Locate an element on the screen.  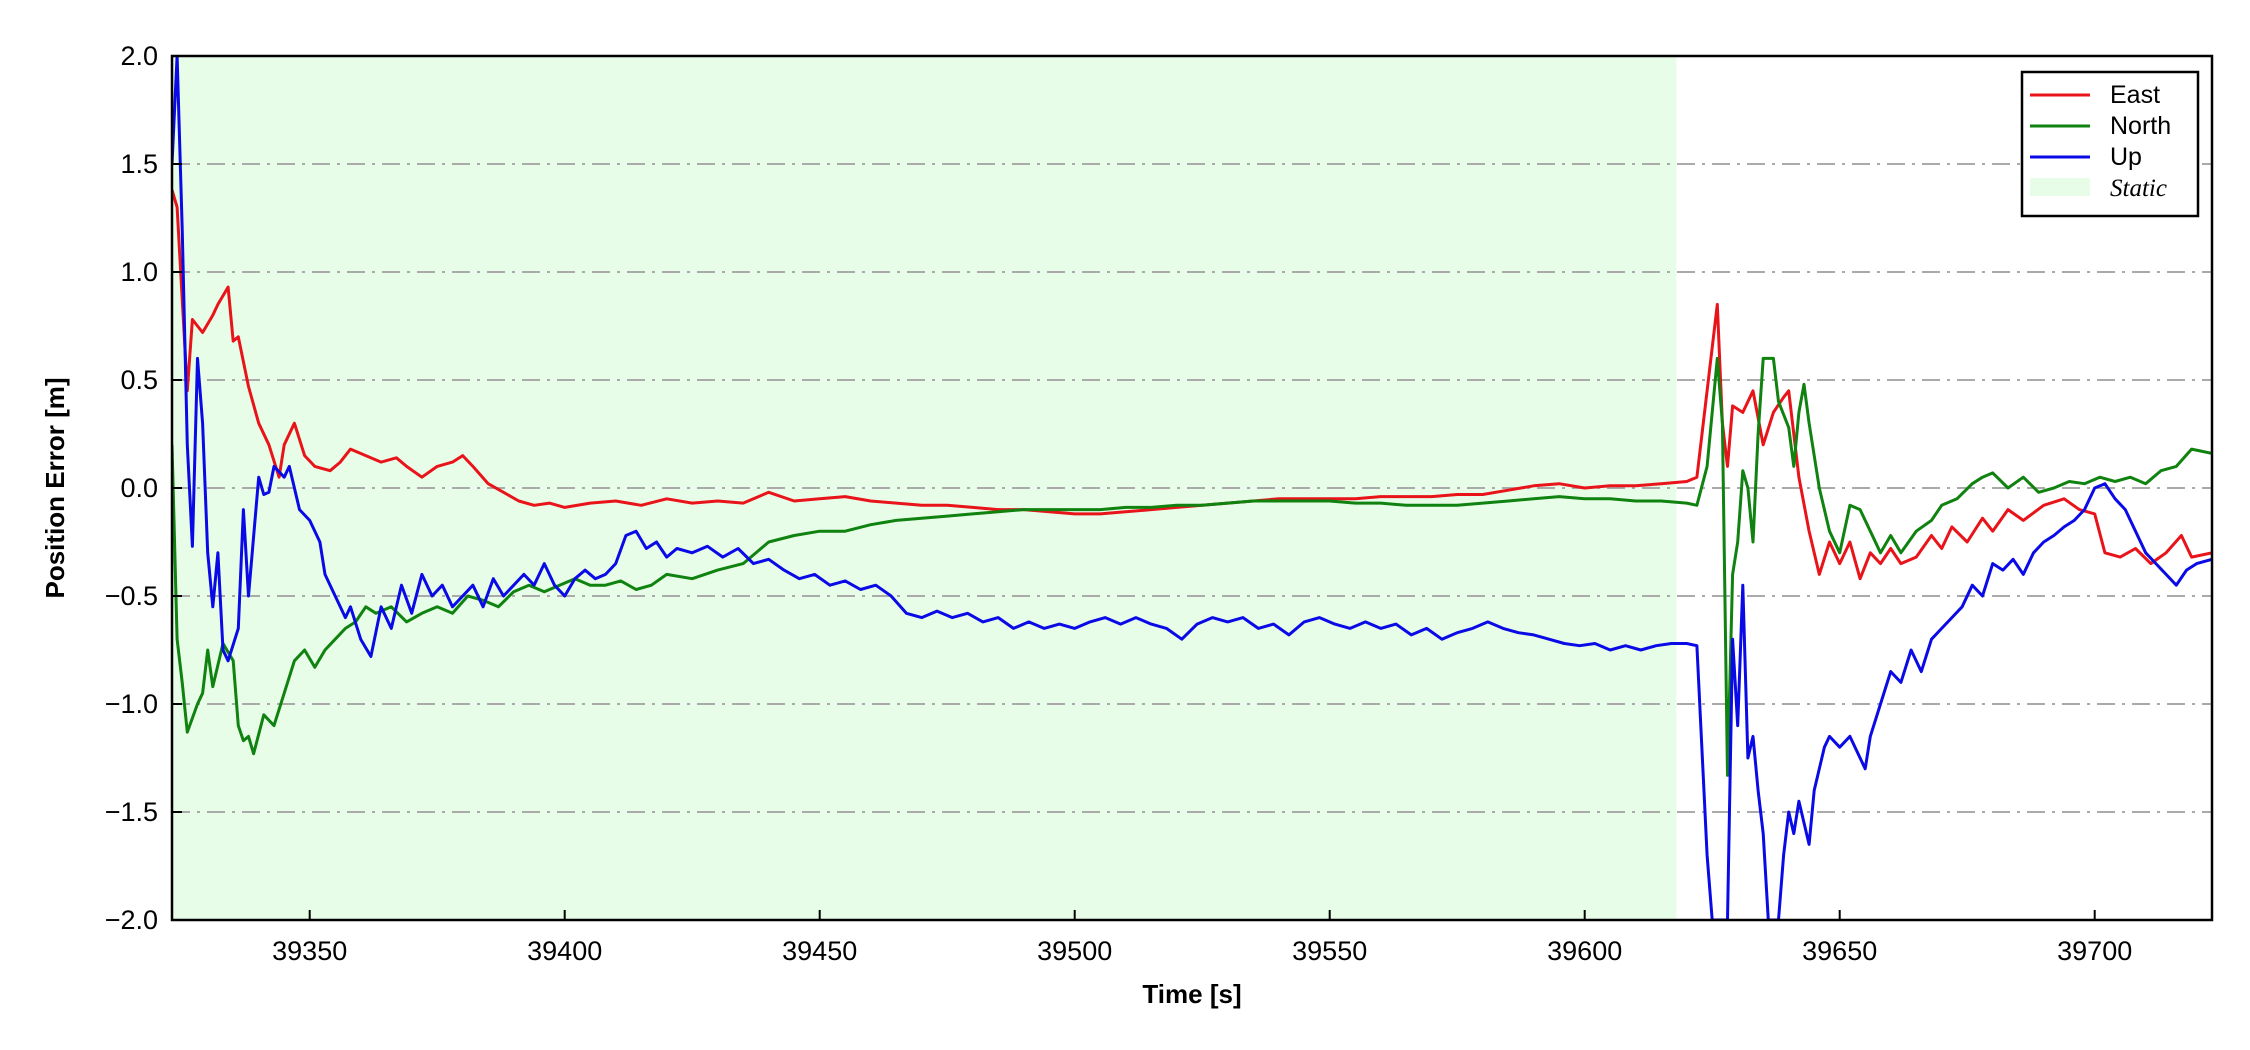
legend-up-label: Up is located at coordinates (2126, 157).